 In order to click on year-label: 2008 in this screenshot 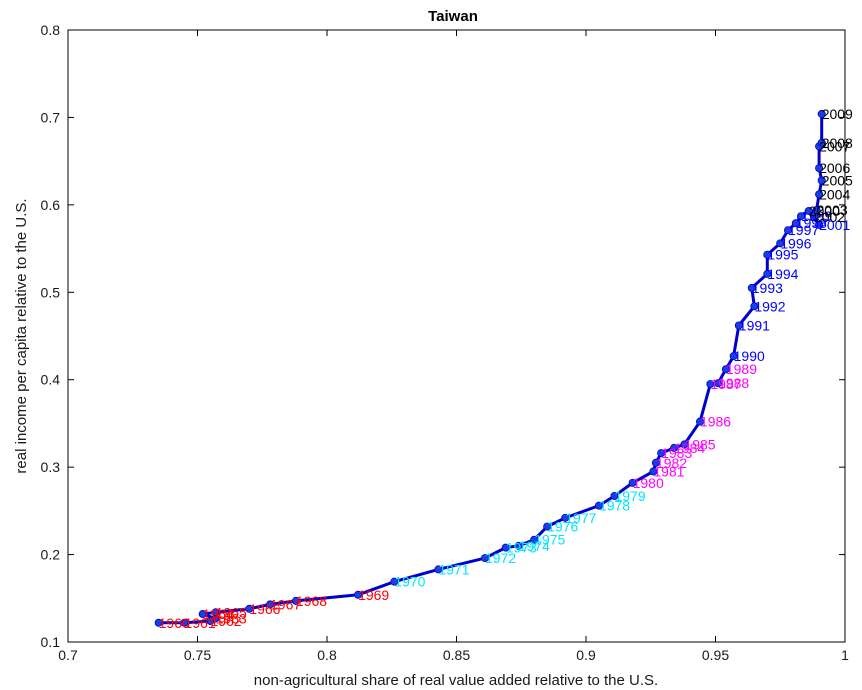, I will do `click(837, 143)`.